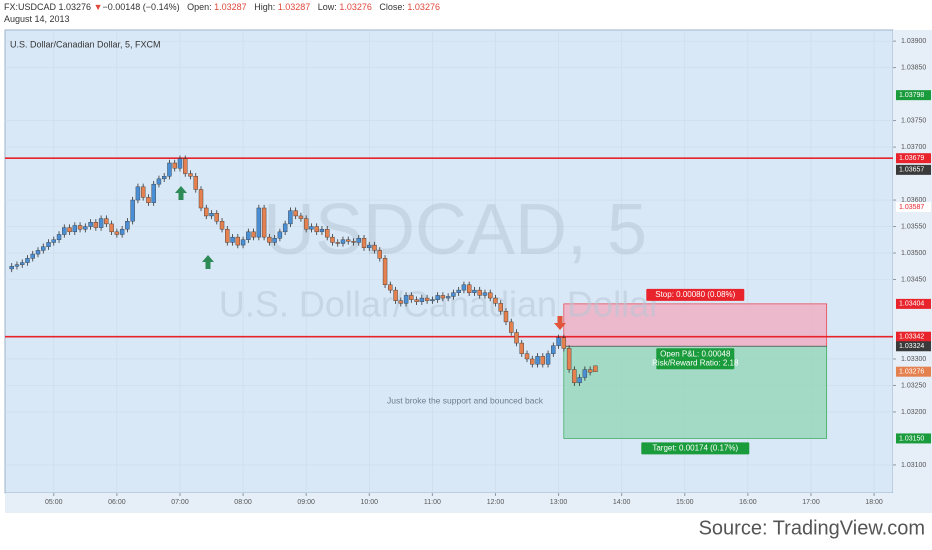 The width and height of the screenshot is (932, 550). I want to click on x-tick-label: 14:00, so click(622, 502).